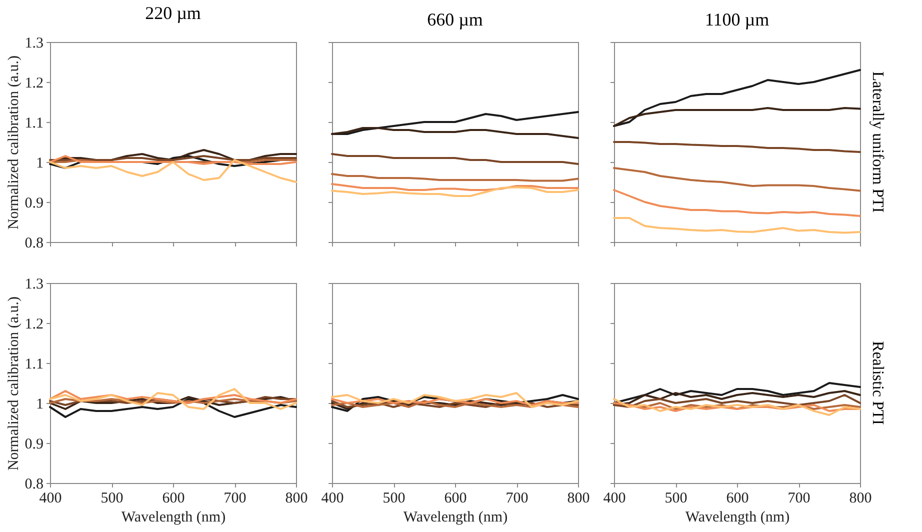 The image size is (922, 532). Describe the element at coordinates (737, 20) in the screenshot. I see `chart-title: 1100 µm` at that location.